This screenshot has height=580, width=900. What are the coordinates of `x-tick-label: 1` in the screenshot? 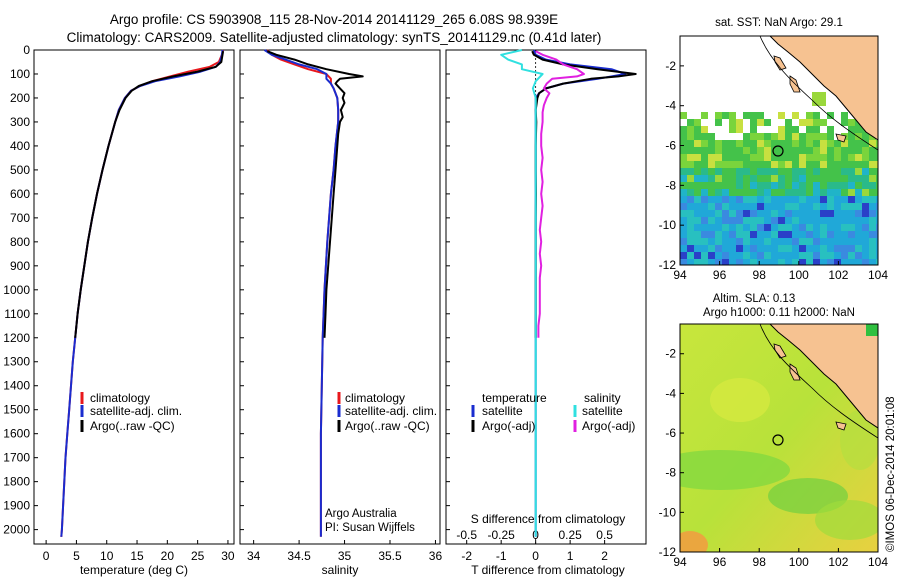 It's located at (570, 556).